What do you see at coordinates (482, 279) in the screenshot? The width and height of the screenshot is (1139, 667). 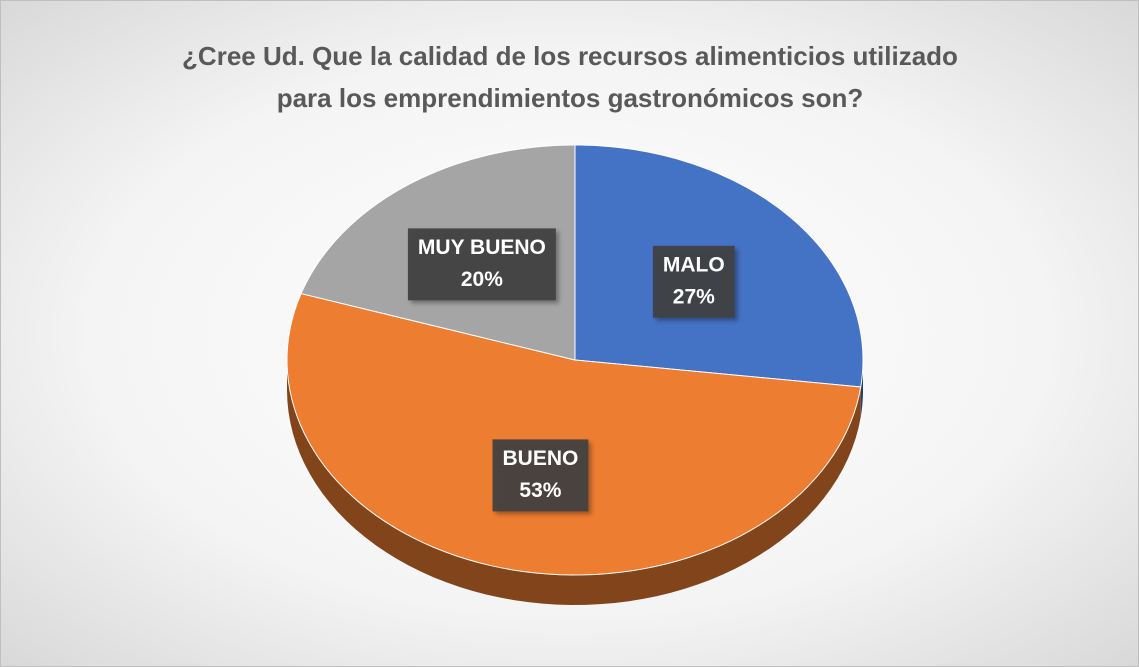 I see `label-value: 20%` at bounding box center [482, 279].